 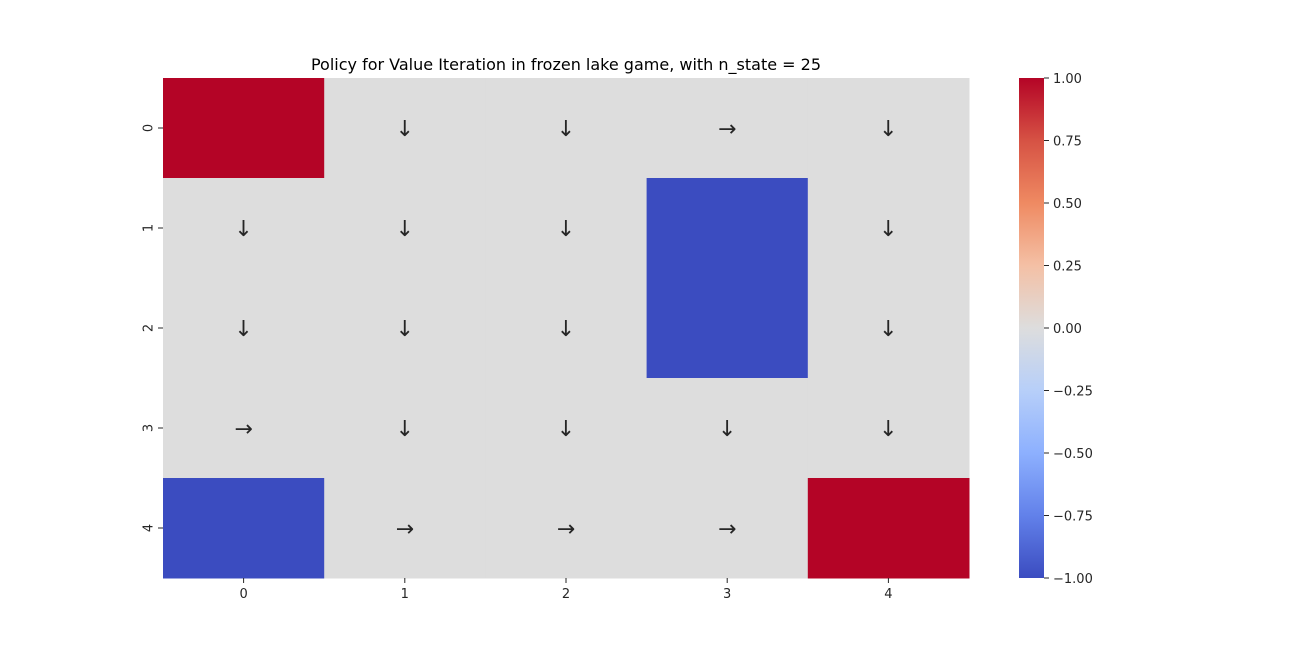 I want to click on x-tick-label: 1, so click(x=405, y=594).